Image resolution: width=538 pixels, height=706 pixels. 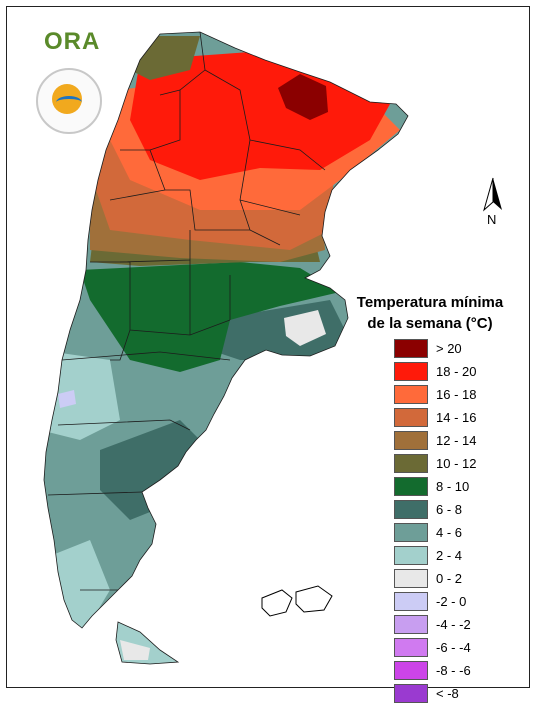 What do you see at coordinates (435, 601) in the screenshot?
I see `legend-item: -2 - 0` at bounding box center [435, 601].